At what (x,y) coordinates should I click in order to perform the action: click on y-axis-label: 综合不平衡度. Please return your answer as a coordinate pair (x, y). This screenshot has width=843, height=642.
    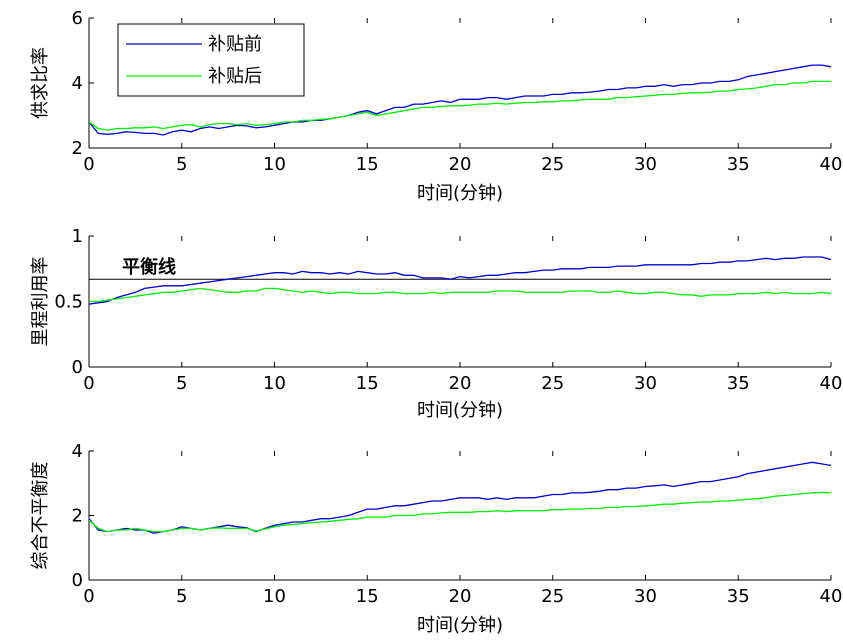
    Looking at the image, I should click on (40, 516).